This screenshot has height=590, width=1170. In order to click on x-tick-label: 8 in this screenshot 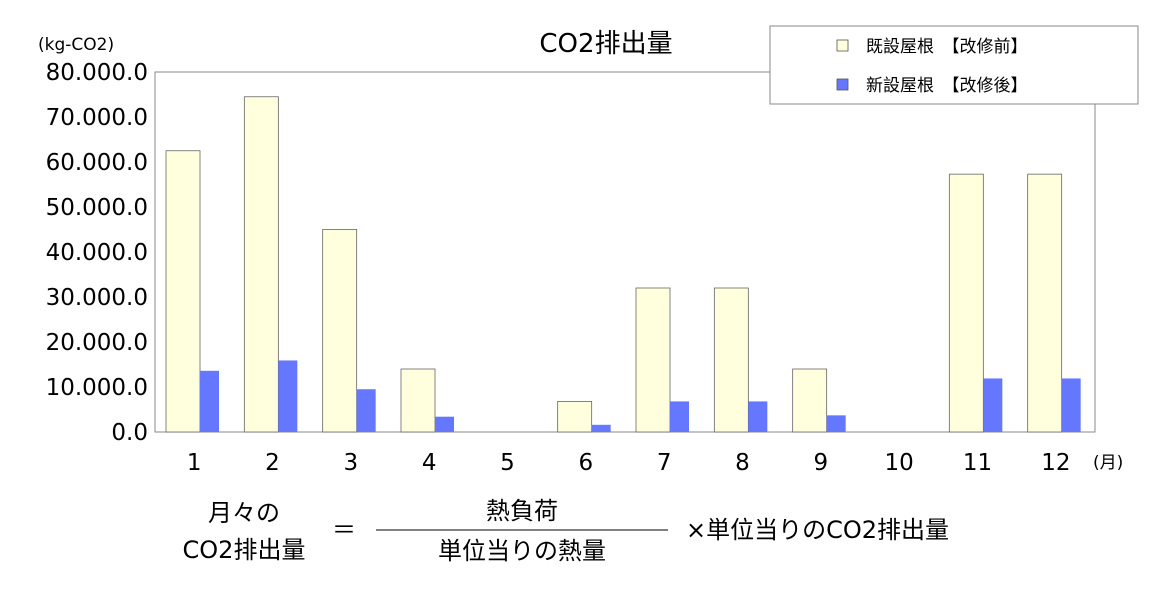, I will do `click(742, 463)`.